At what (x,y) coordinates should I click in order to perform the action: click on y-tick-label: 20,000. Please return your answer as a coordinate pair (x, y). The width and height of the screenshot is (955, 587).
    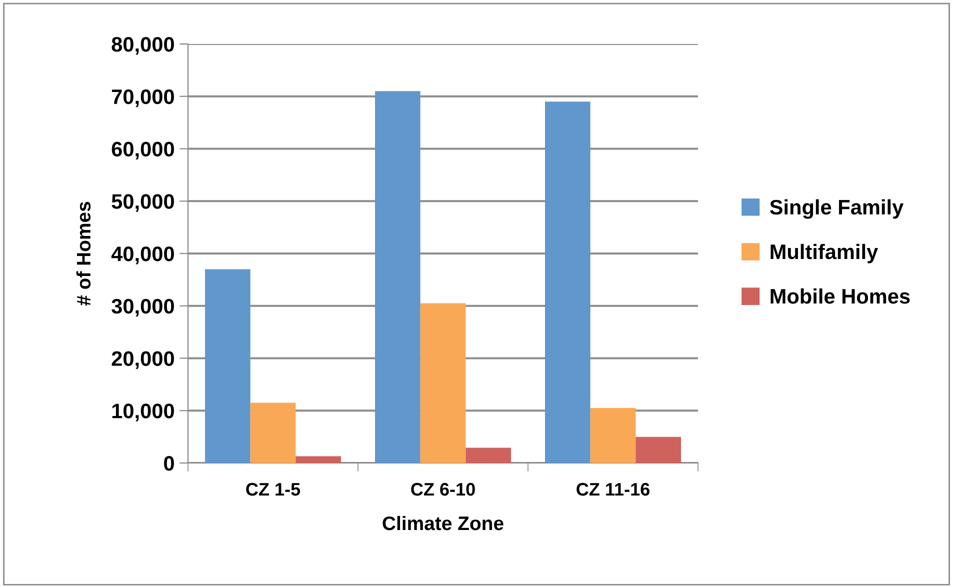
    Looking at the image, I should click on (143, 360).